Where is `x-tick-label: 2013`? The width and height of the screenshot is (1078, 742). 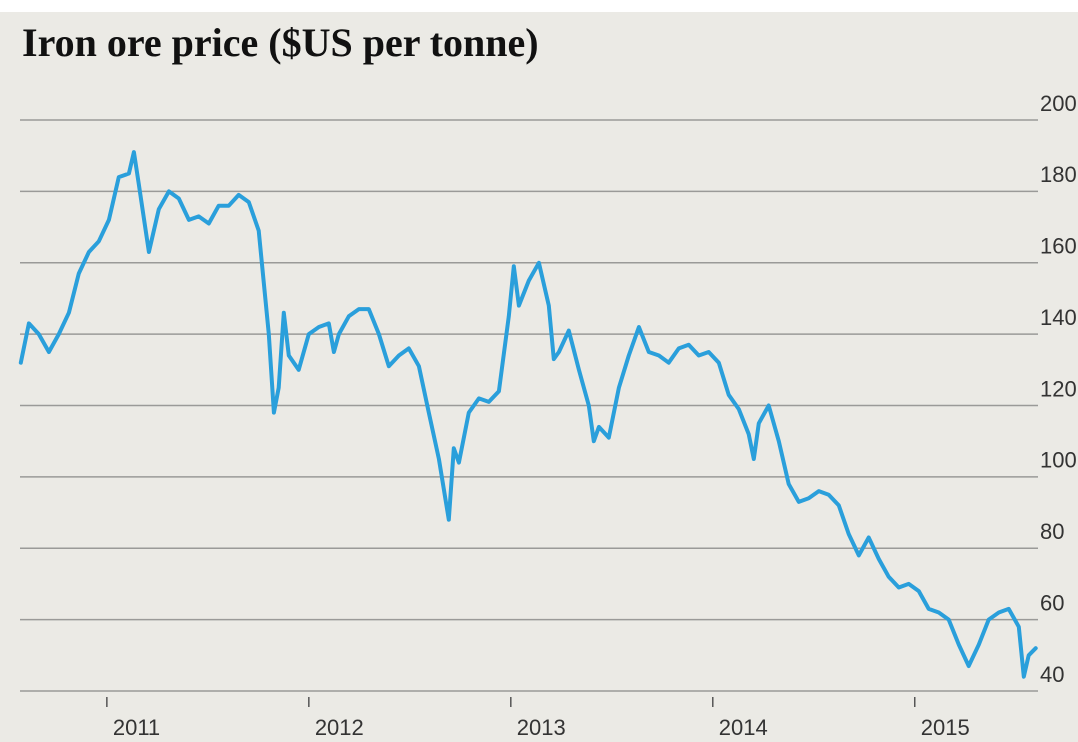 x-tick-label: 2013 is located at coordinates (541, 727).